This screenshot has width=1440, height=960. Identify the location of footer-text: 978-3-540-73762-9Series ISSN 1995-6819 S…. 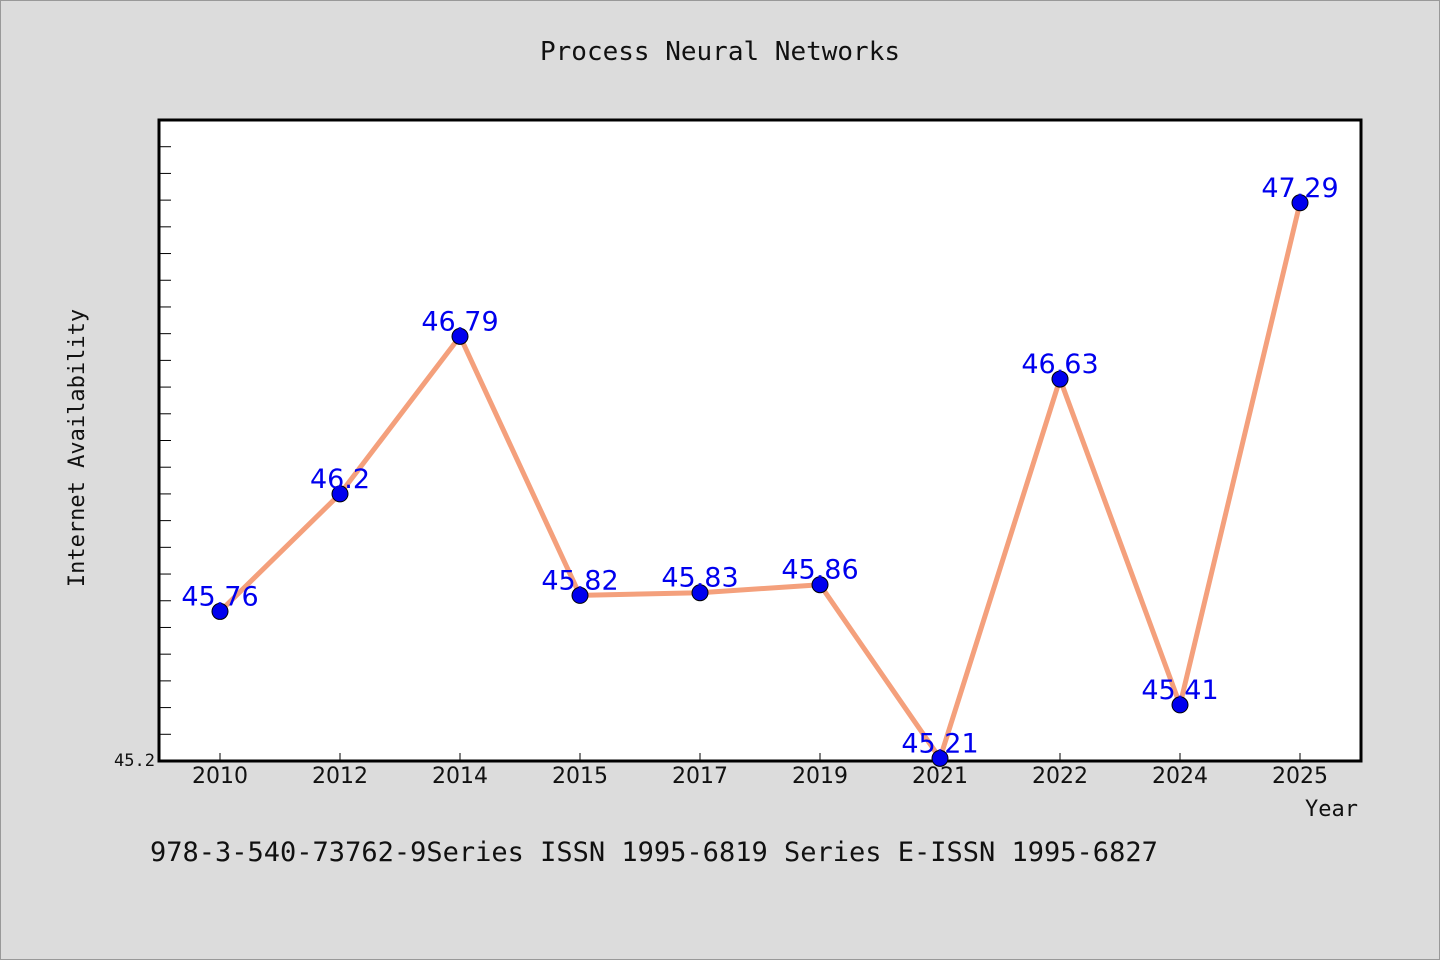
(654, 852).